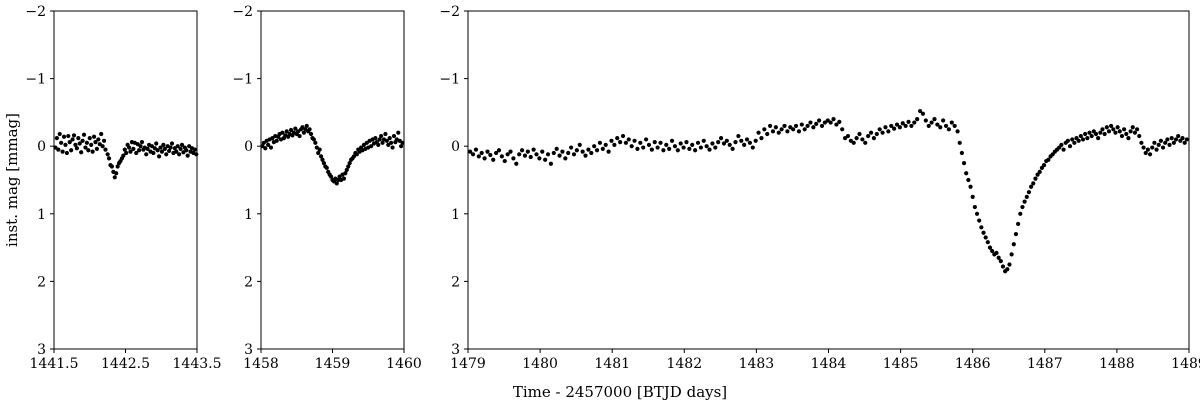 The image size is (1200, 406). Describe the element at coordinates (449, 80) in the screenshot. I see `y-tick-label: −1` at that location.